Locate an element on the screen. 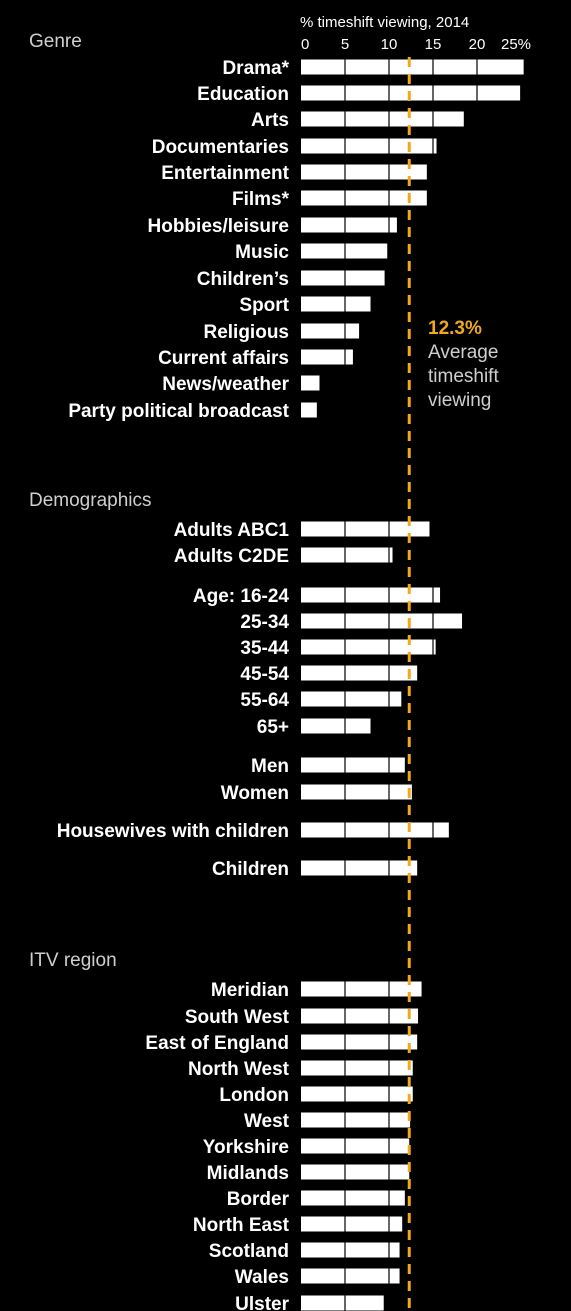  category-label: Women is located at coordinates (255, 793).